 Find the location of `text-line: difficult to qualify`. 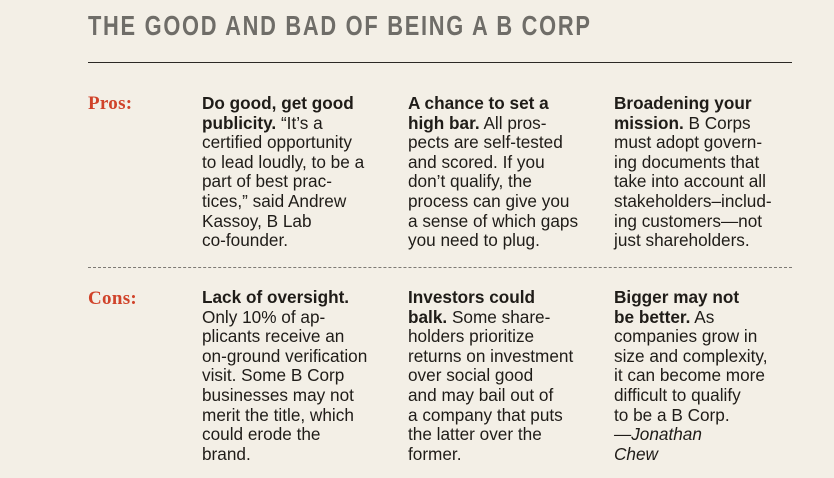

text-line: difficult to qualify is located at coordinates (704, 395).